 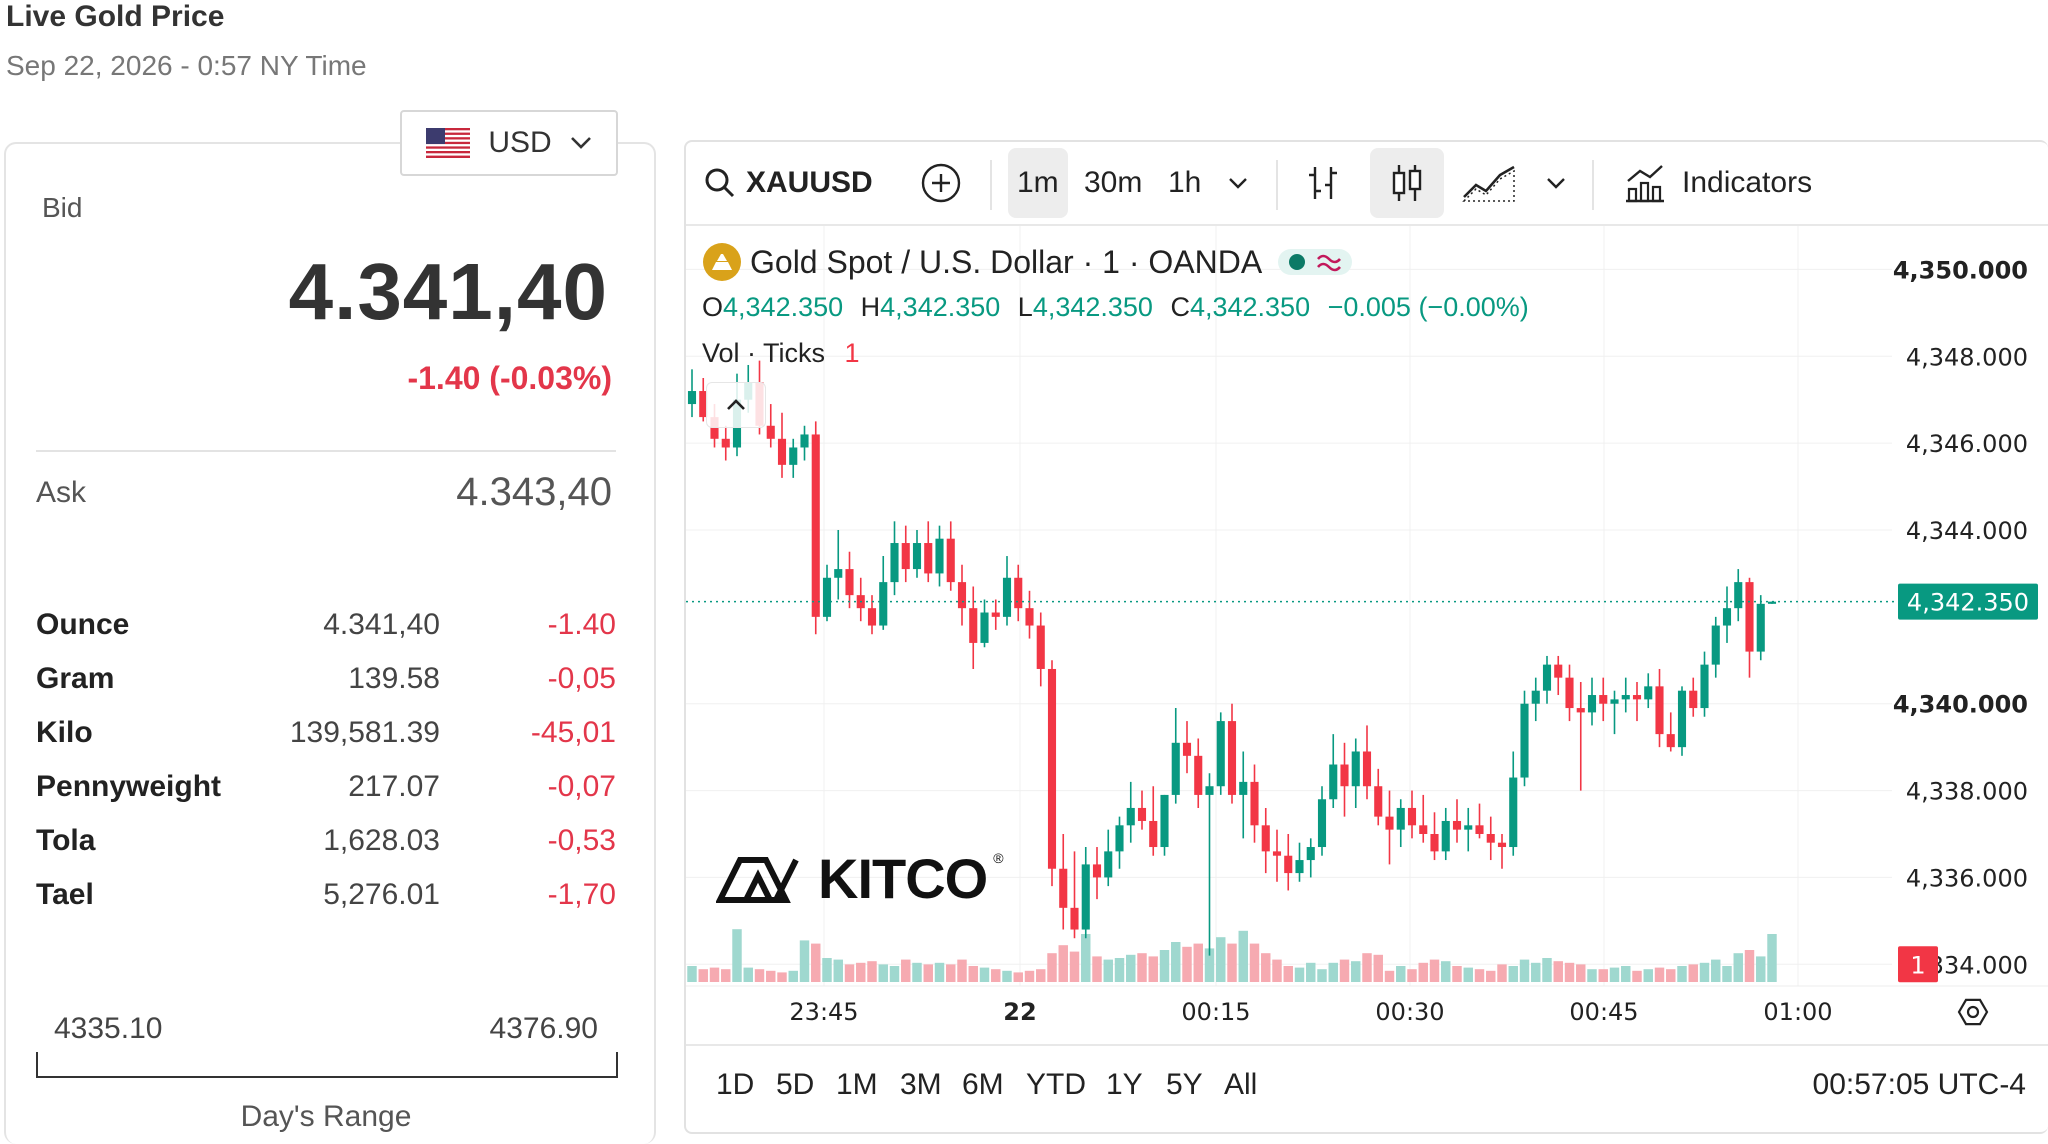 What do you see at coordinates (1019, 1012) in the screenshot?
I see `time-tick-label: 22` at bounding box center [1019, 1012].